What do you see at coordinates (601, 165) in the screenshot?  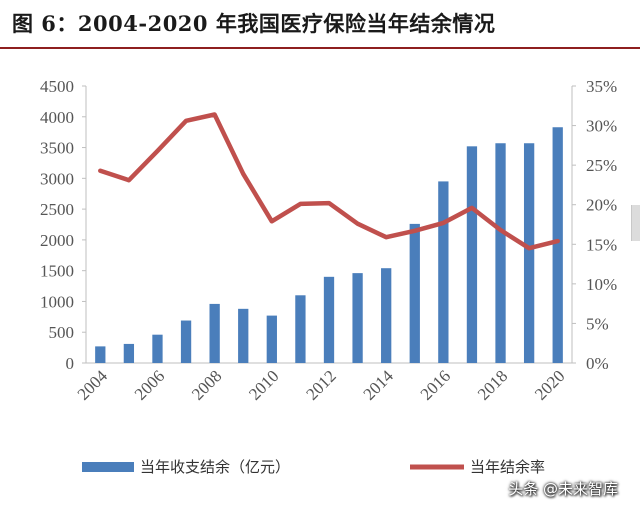 I see `right-tick-label: 25%` at bounding box center [601, 165].